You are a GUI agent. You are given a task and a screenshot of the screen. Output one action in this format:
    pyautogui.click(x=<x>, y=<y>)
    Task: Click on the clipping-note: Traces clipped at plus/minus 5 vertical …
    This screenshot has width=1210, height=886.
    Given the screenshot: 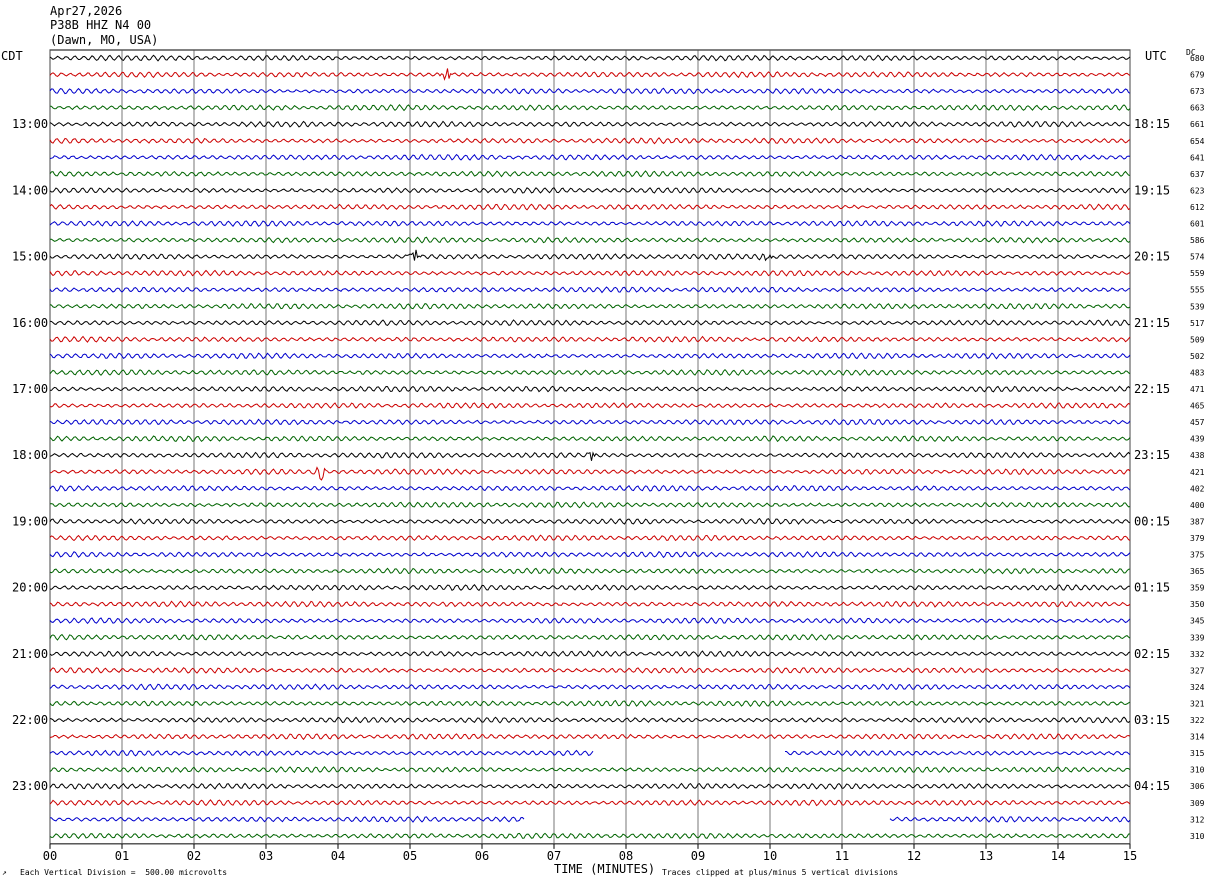 What is the action you would take?
    pyautogui.click(x=780, y=872)
    